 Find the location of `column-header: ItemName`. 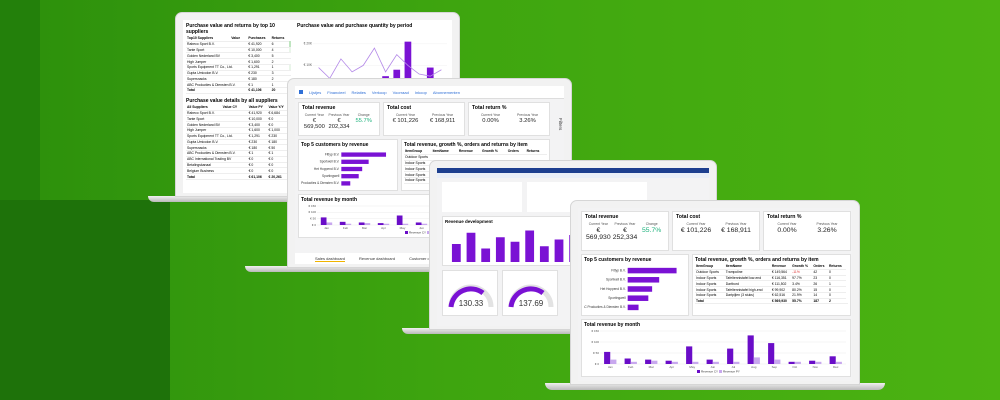

column-header: ItemName is located at coordinates (444, 152).